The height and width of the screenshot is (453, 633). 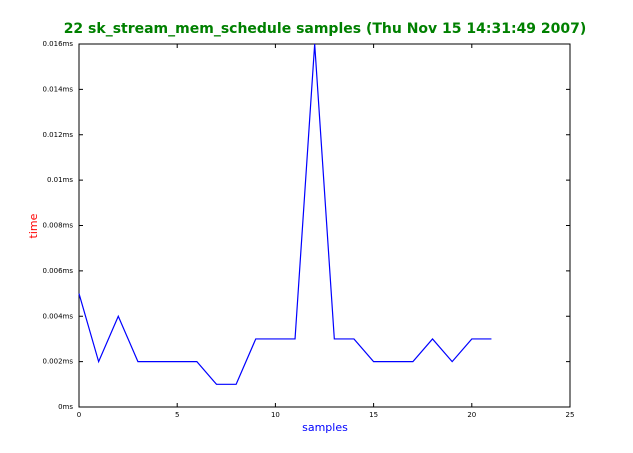 What do you see at coordinates (57, 271) in the screenshot?
I see `y-tick-label: 0.006ms` at bounding box center [57, 271].